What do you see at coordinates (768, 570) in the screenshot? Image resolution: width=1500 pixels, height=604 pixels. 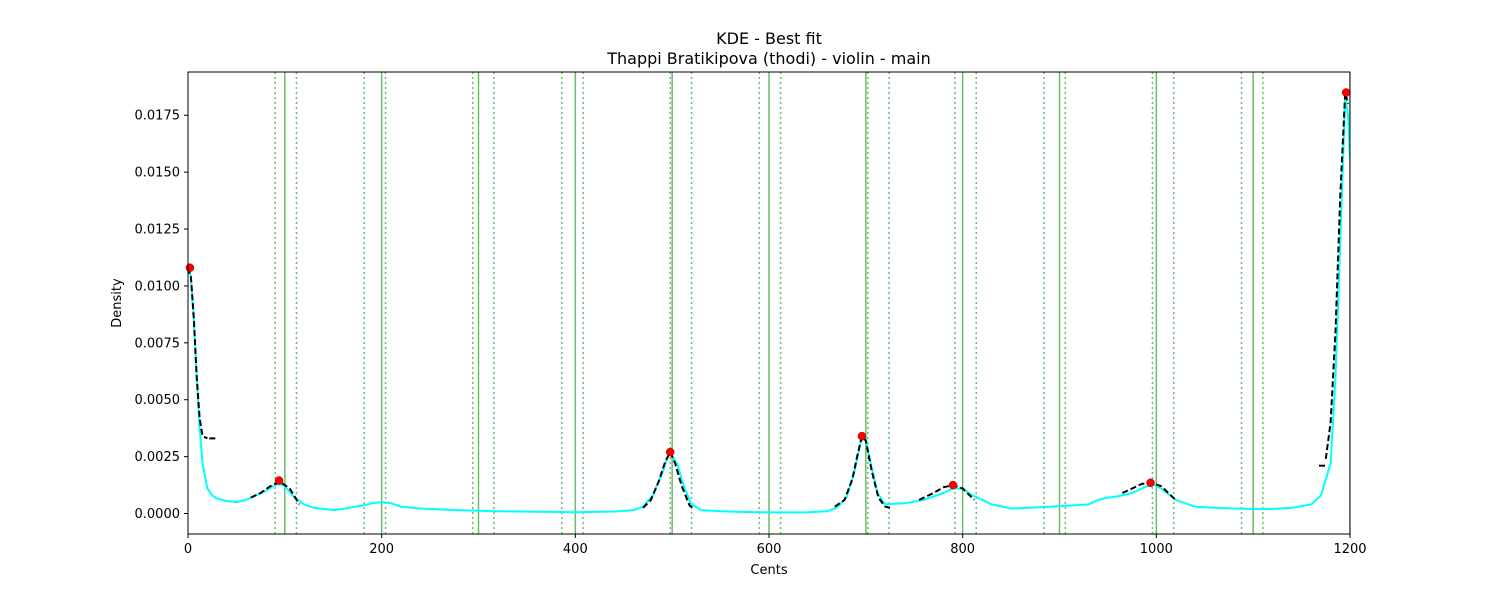 I see `x-axis-label: Cents` at bounding box center [768, 570].